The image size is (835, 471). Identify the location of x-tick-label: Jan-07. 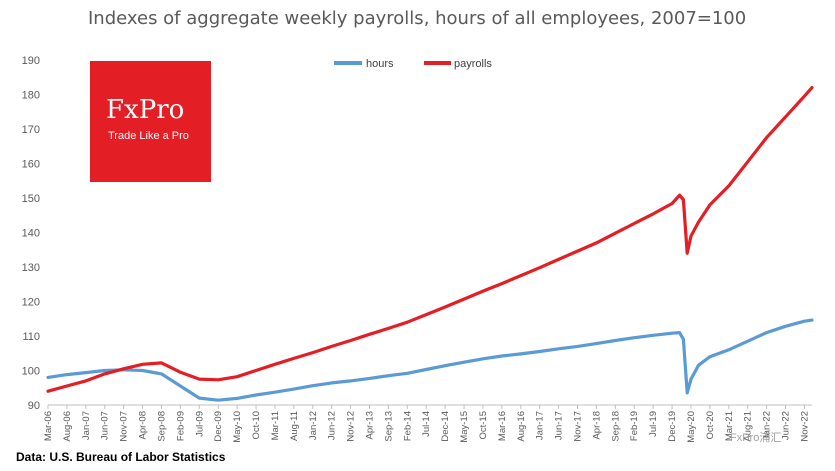
(86, 425).